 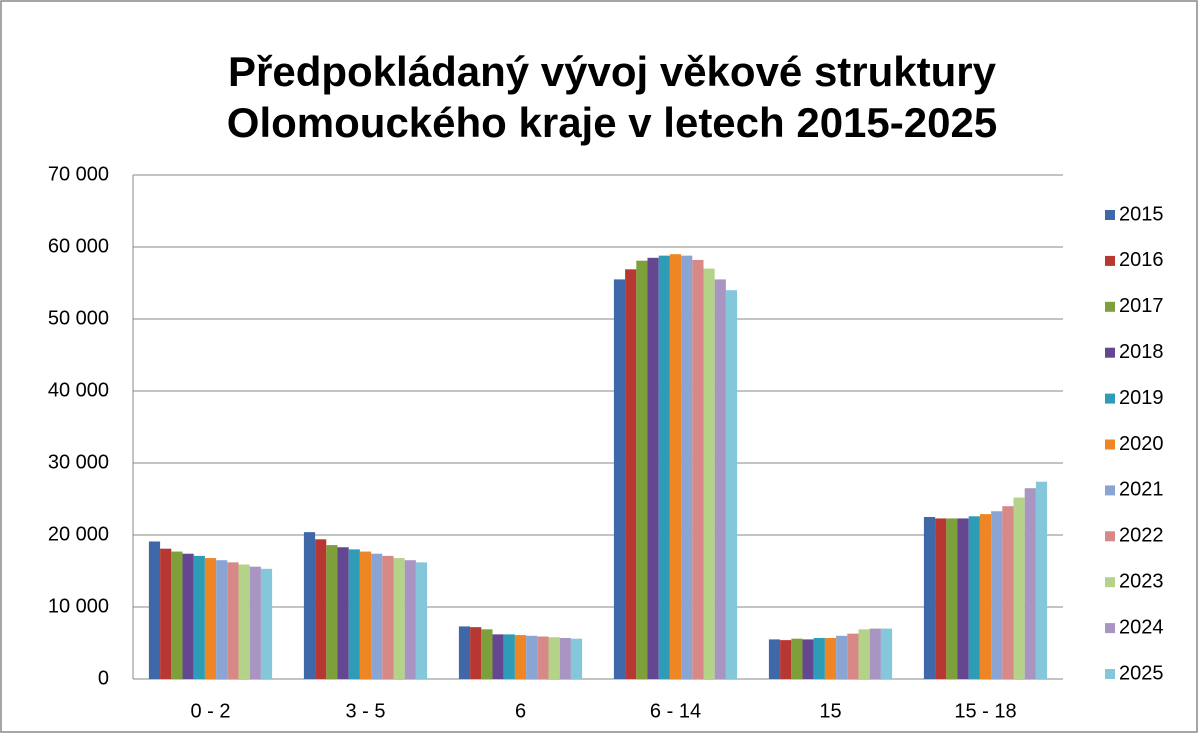 I want to click on legend-label: 2015, so click(x=1141, y=214).